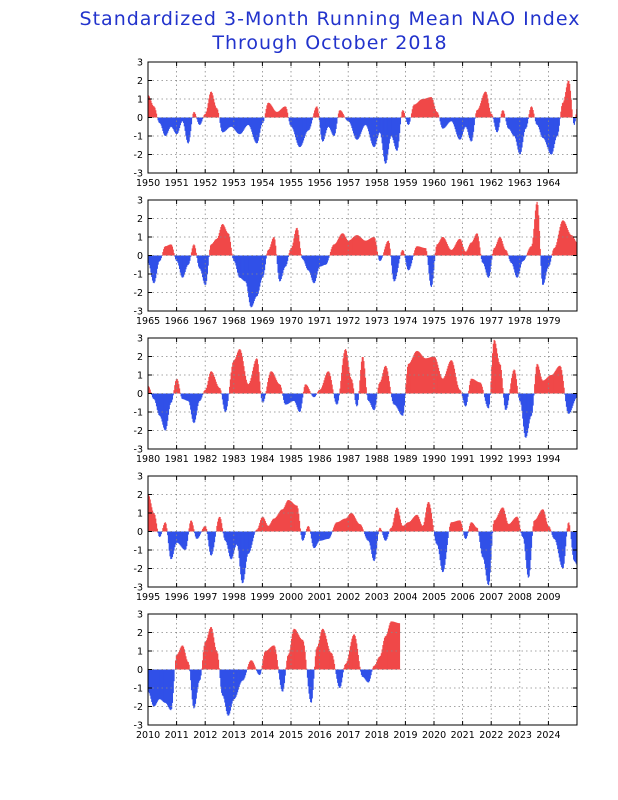 The image size is (618, 800). Describe the element at coordinates (366, 140) in the screenshot. I see `negative-area` at that location.